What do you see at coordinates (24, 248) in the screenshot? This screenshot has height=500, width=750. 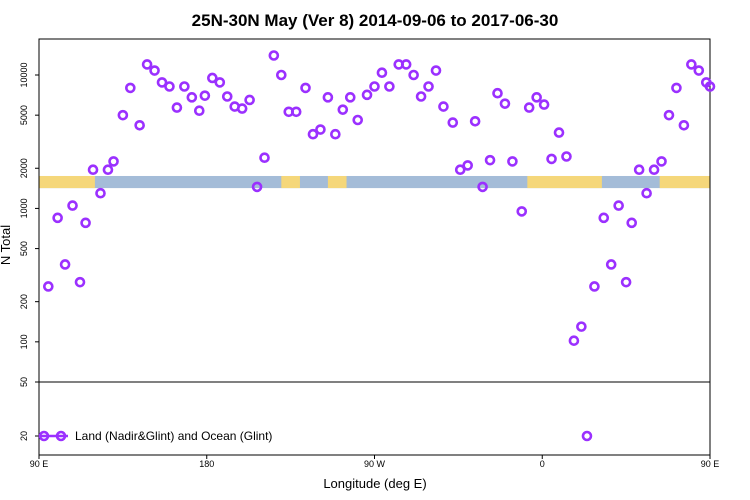 I see `y-tick-label: 500` at bounding box center [24, 248].